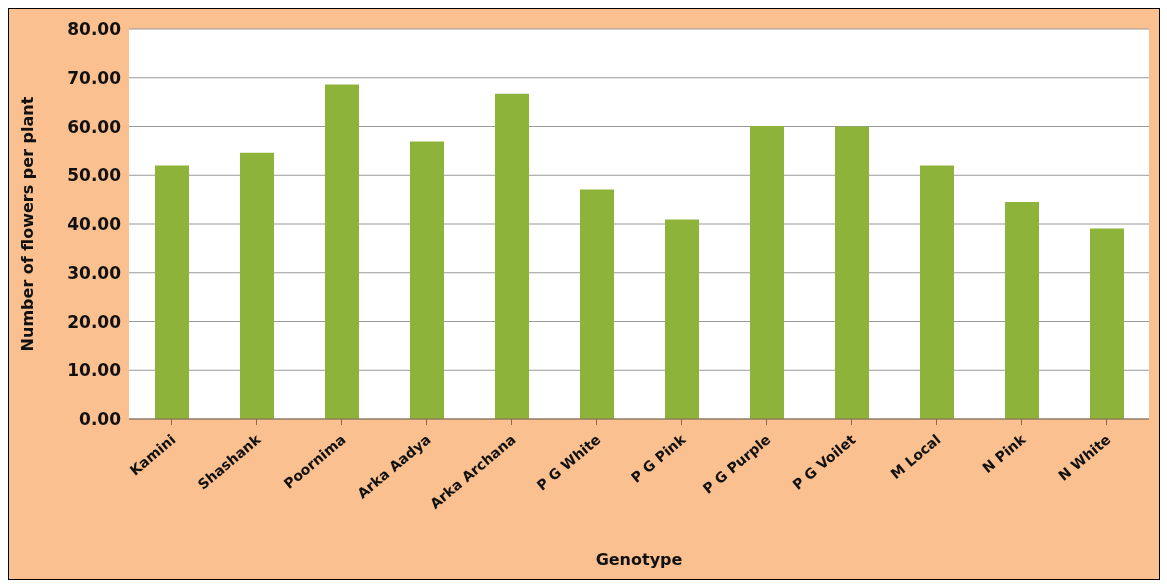  What do you see at coordinates (94, 224) in the screenshot?
I see `y-tick-label: 40.00` at bounding box center [94, 224].